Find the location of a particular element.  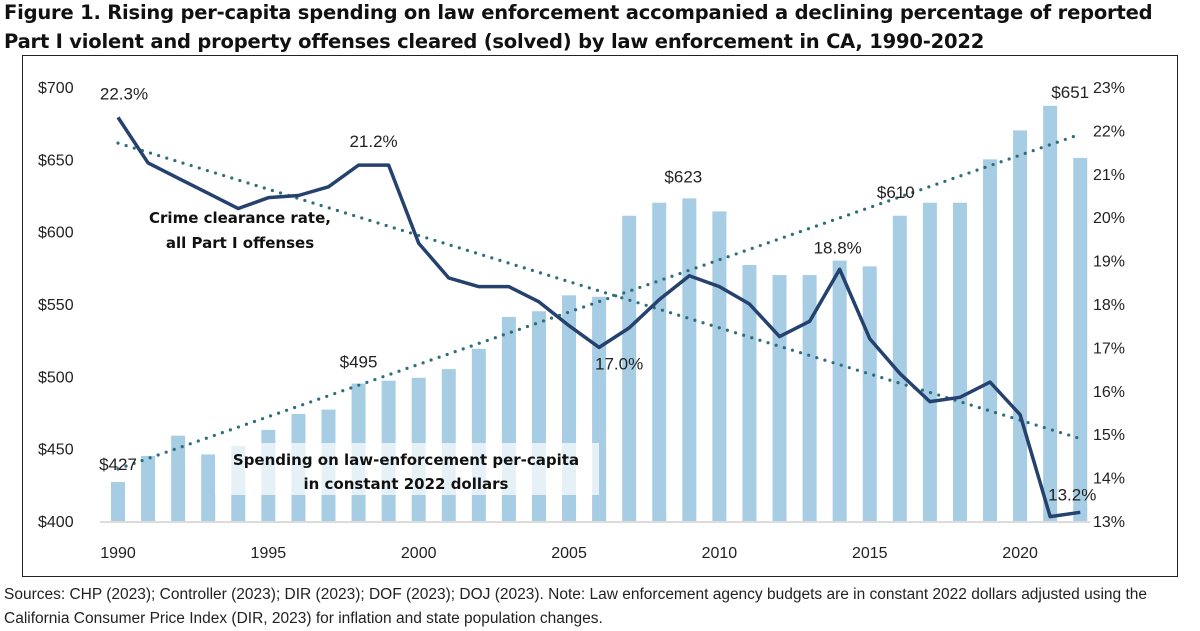

right-tick-label: 13% is located at coordinates (1109, 522).